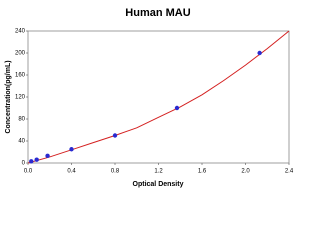 Image resolution: width=320 pixels, height=240 pixels. Describe the element at coordinates (202, 172) in the screenshot. I see `x-tick-label: 1.6` at that location.